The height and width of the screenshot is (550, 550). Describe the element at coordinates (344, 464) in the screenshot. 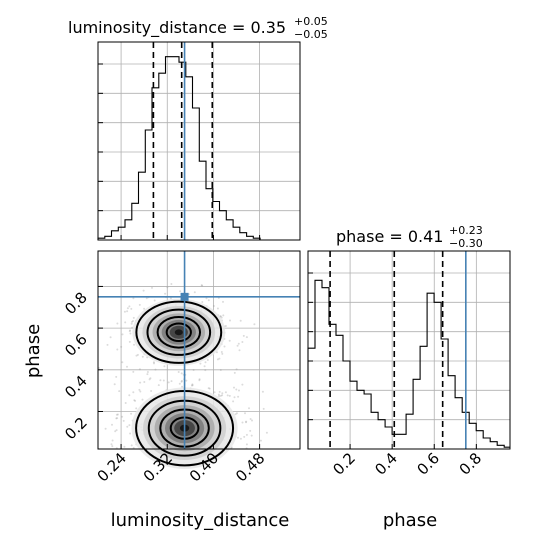

I see `phase-xtick-label-0: 0.2` at that location.